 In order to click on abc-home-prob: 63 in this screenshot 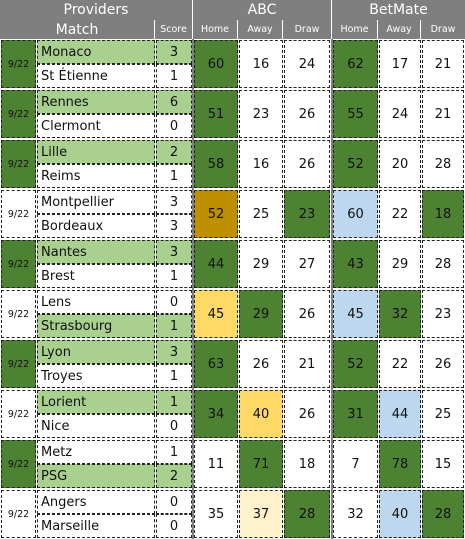, I will do `click(216, 364)`.